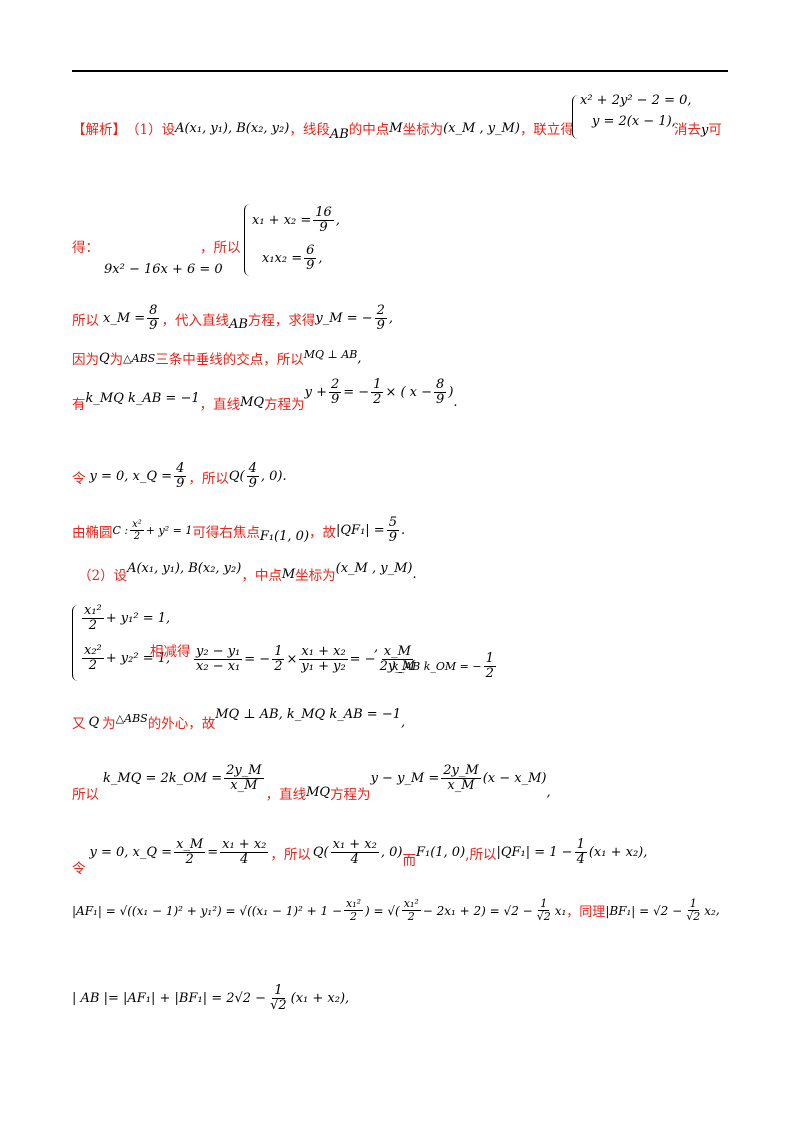 The height and width of the screenshot is (1132, 800). Describe the element at coordinates (125, 658) in the screenshot. I see `ellipse-eq-2: x₂² 2 + y₂² = 1,` at that location.